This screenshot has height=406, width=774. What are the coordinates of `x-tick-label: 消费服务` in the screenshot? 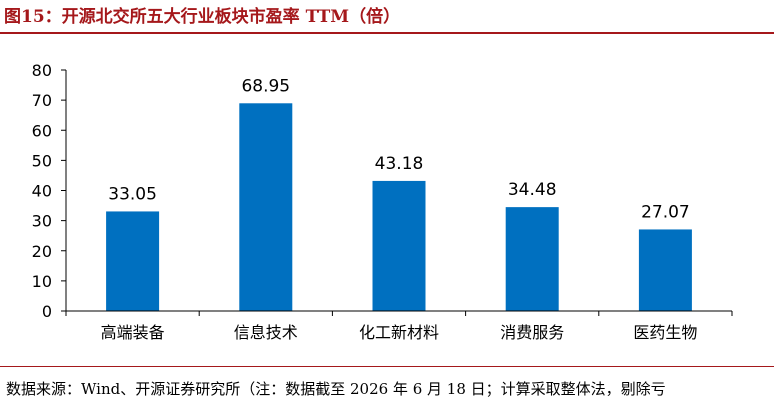 It's located at (532, 332).